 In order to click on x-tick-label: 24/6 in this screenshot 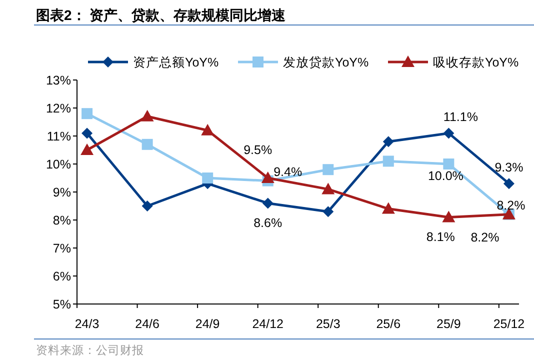, I will do `click(147, 324)`.